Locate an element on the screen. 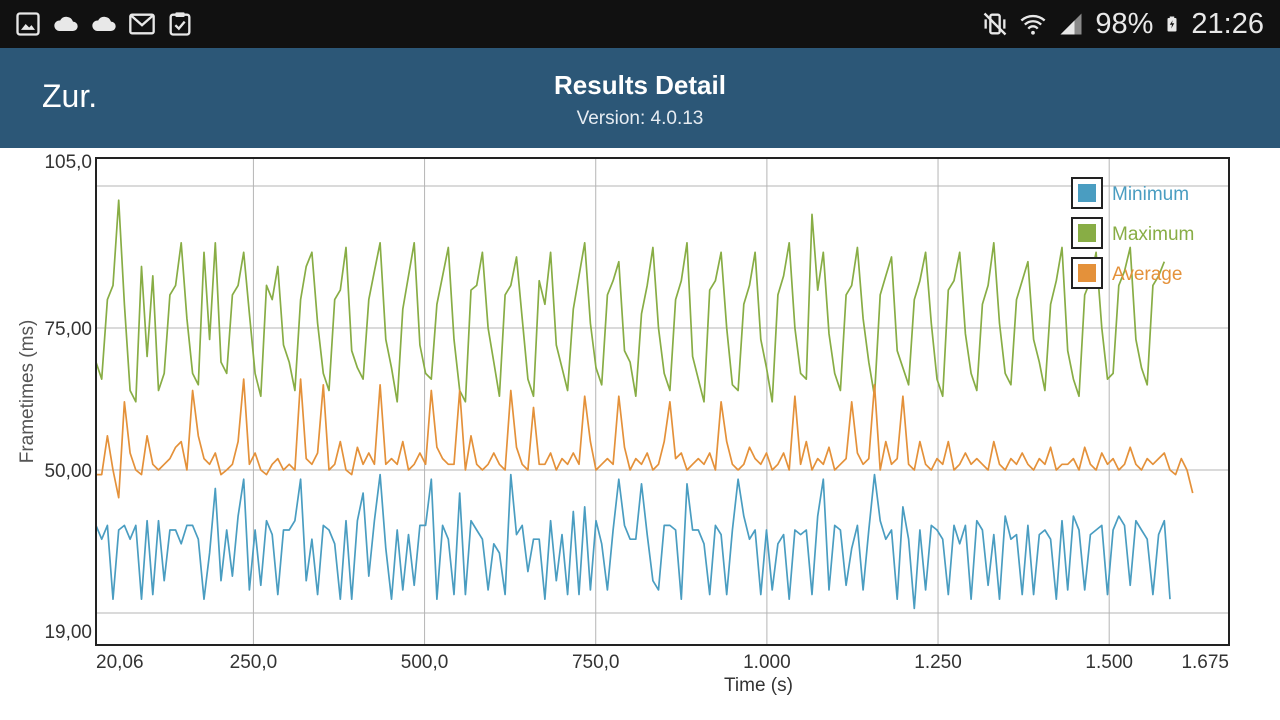 Image resolution: width=1280 pixels, height=720 pixels. legend-label-minimum: Minimum is located at coordinates (1150, 194).